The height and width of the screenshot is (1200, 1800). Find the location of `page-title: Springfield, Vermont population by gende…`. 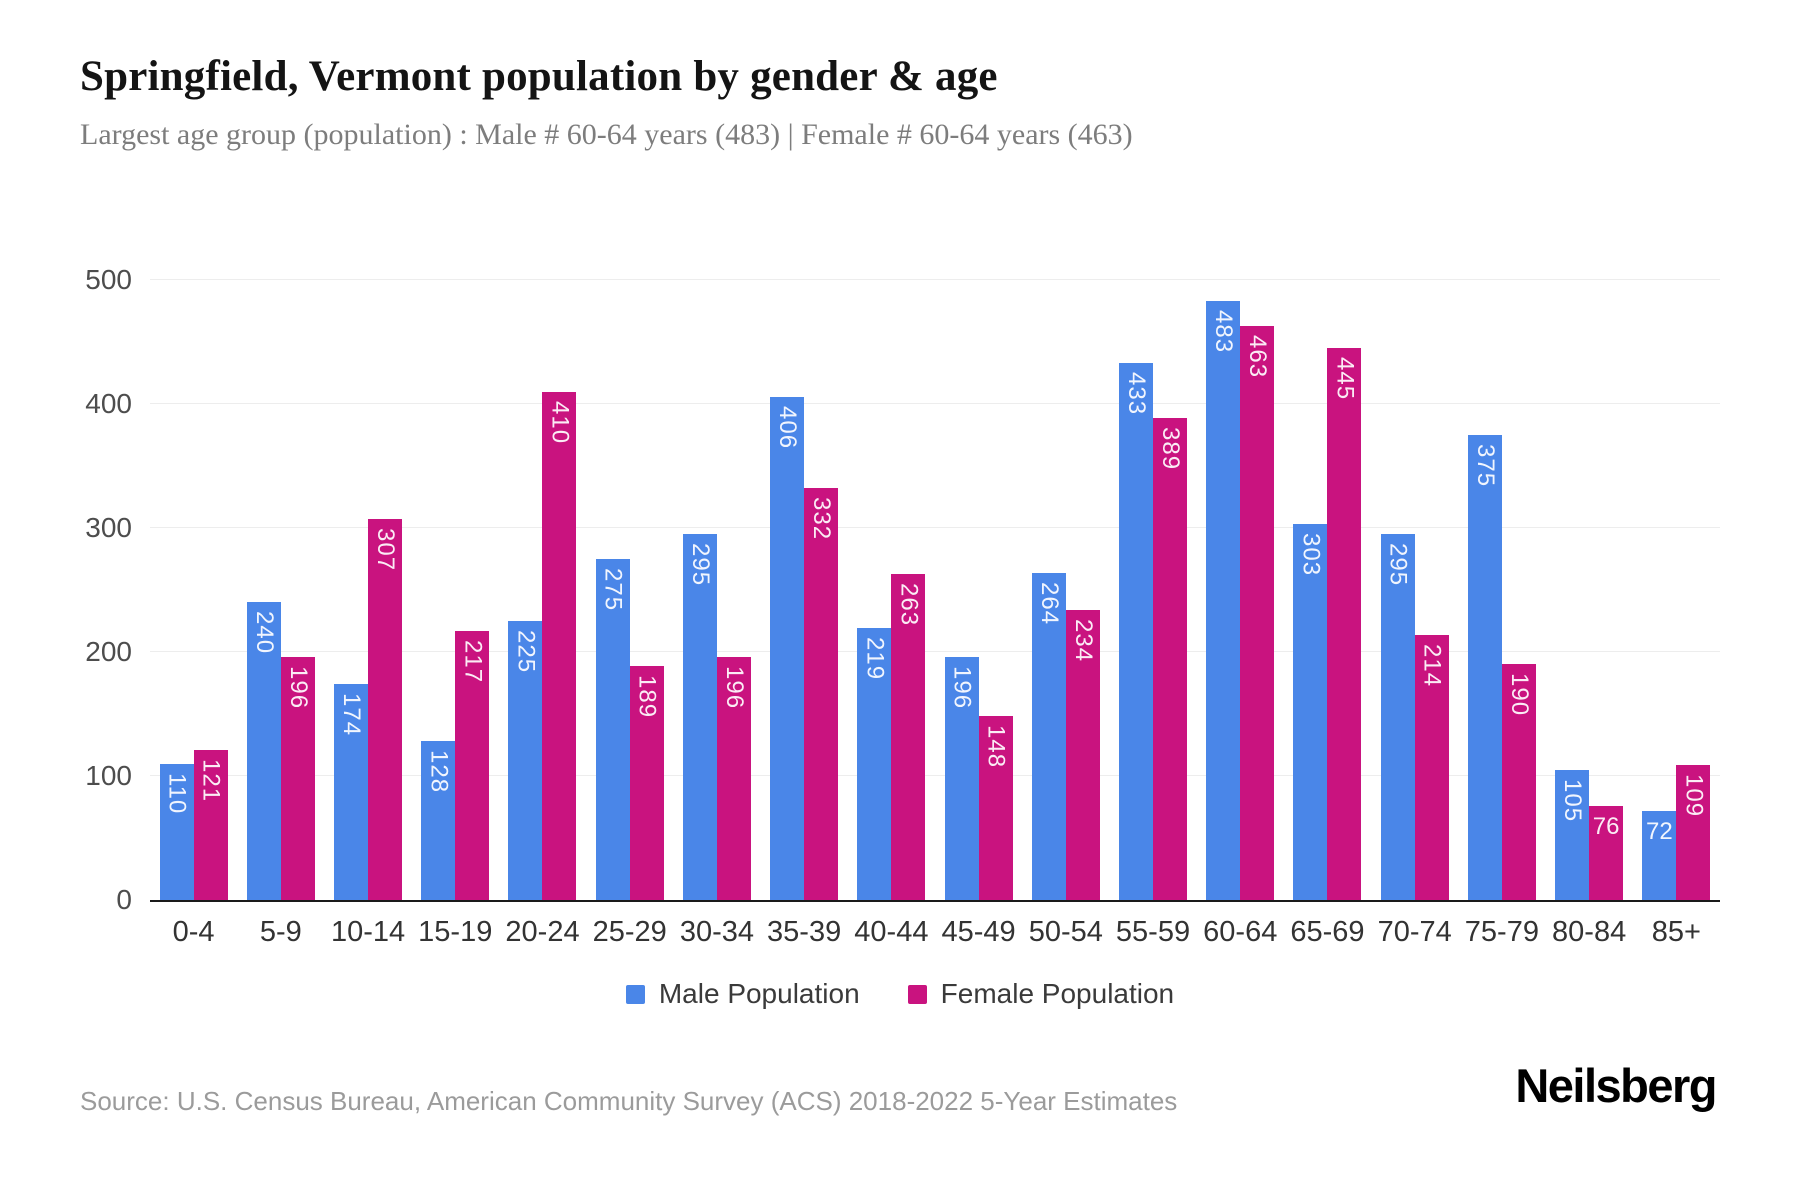

page-title: Springfield, Vermont population by gende… is located at coordinates (539, 76).